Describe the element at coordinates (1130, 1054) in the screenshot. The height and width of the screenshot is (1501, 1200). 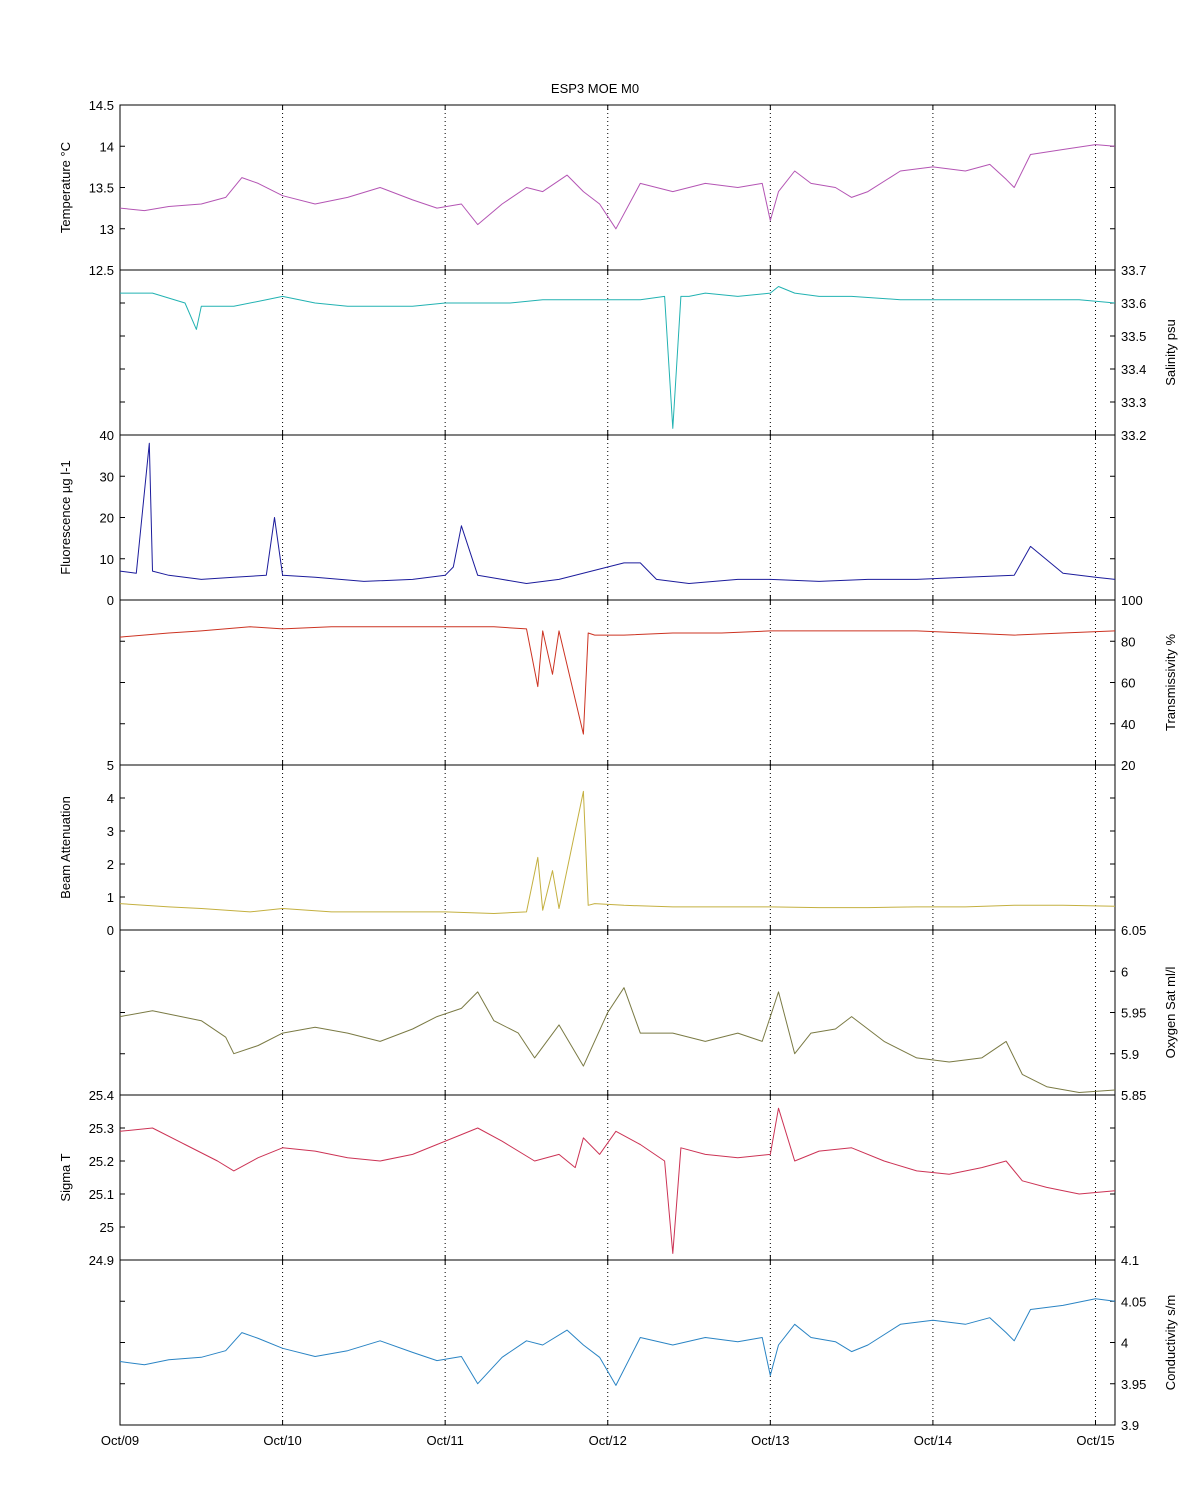
I see `y-tick-label: 5.9` at that location.